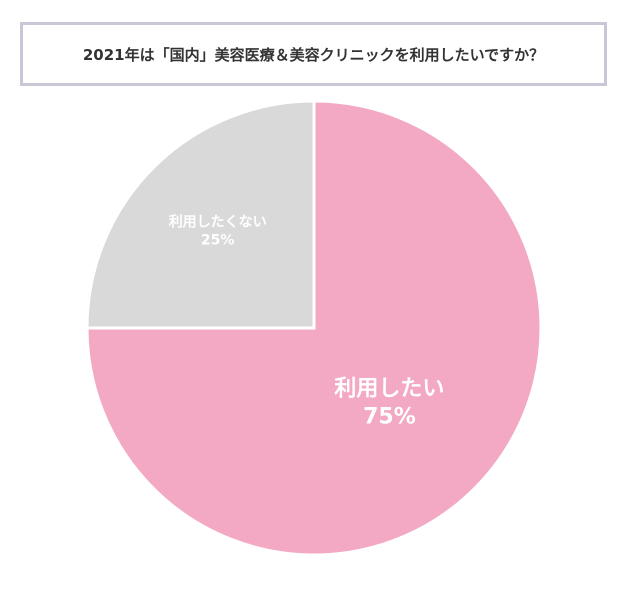  I want to click on slice-label: 利用したくない, so click(218, 222).